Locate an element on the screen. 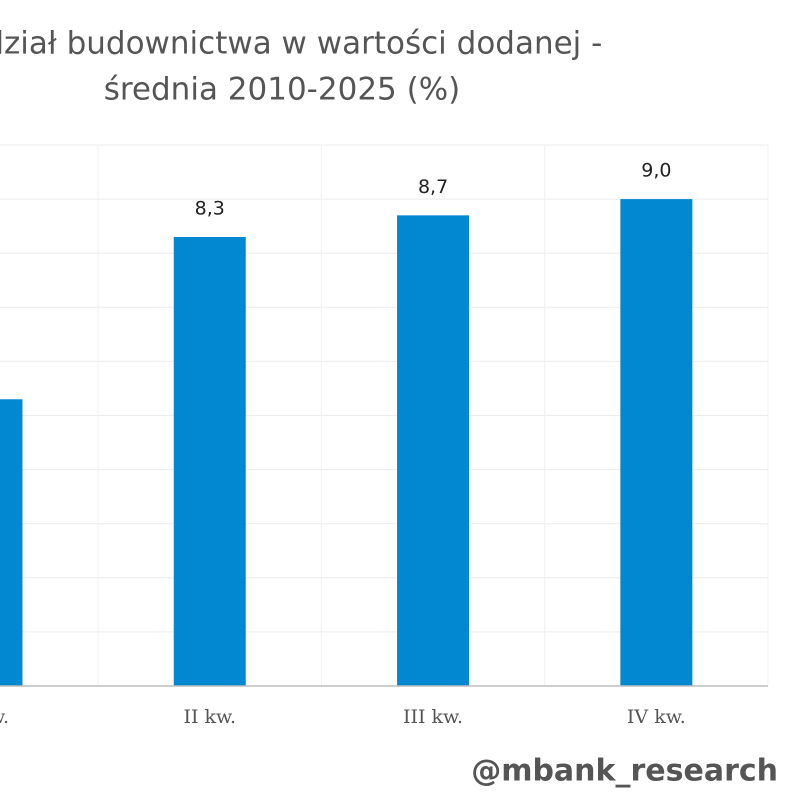 Image resolution: width=800 pixels, height=800 pixels. chart-title: Udział budownictwa w wartości dodanej - is located at coordinates (301, 44).